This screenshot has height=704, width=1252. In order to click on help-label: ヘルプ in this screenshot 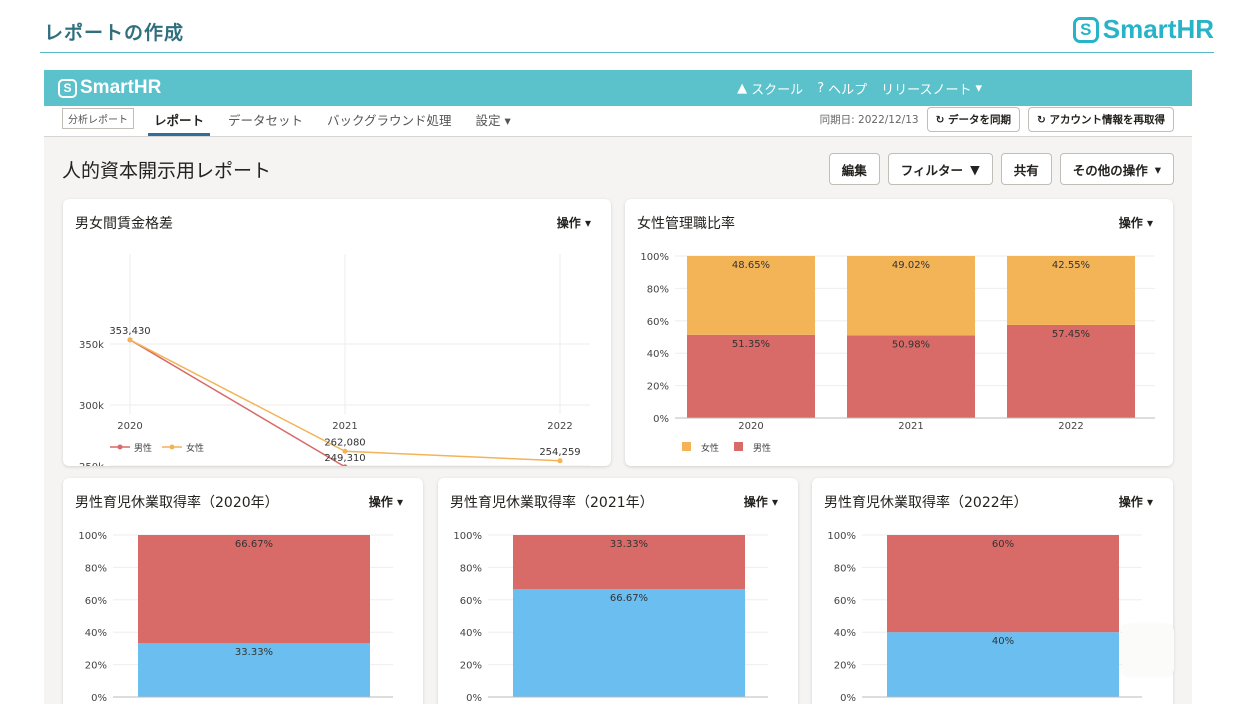, I will do `click(848, 90)`.